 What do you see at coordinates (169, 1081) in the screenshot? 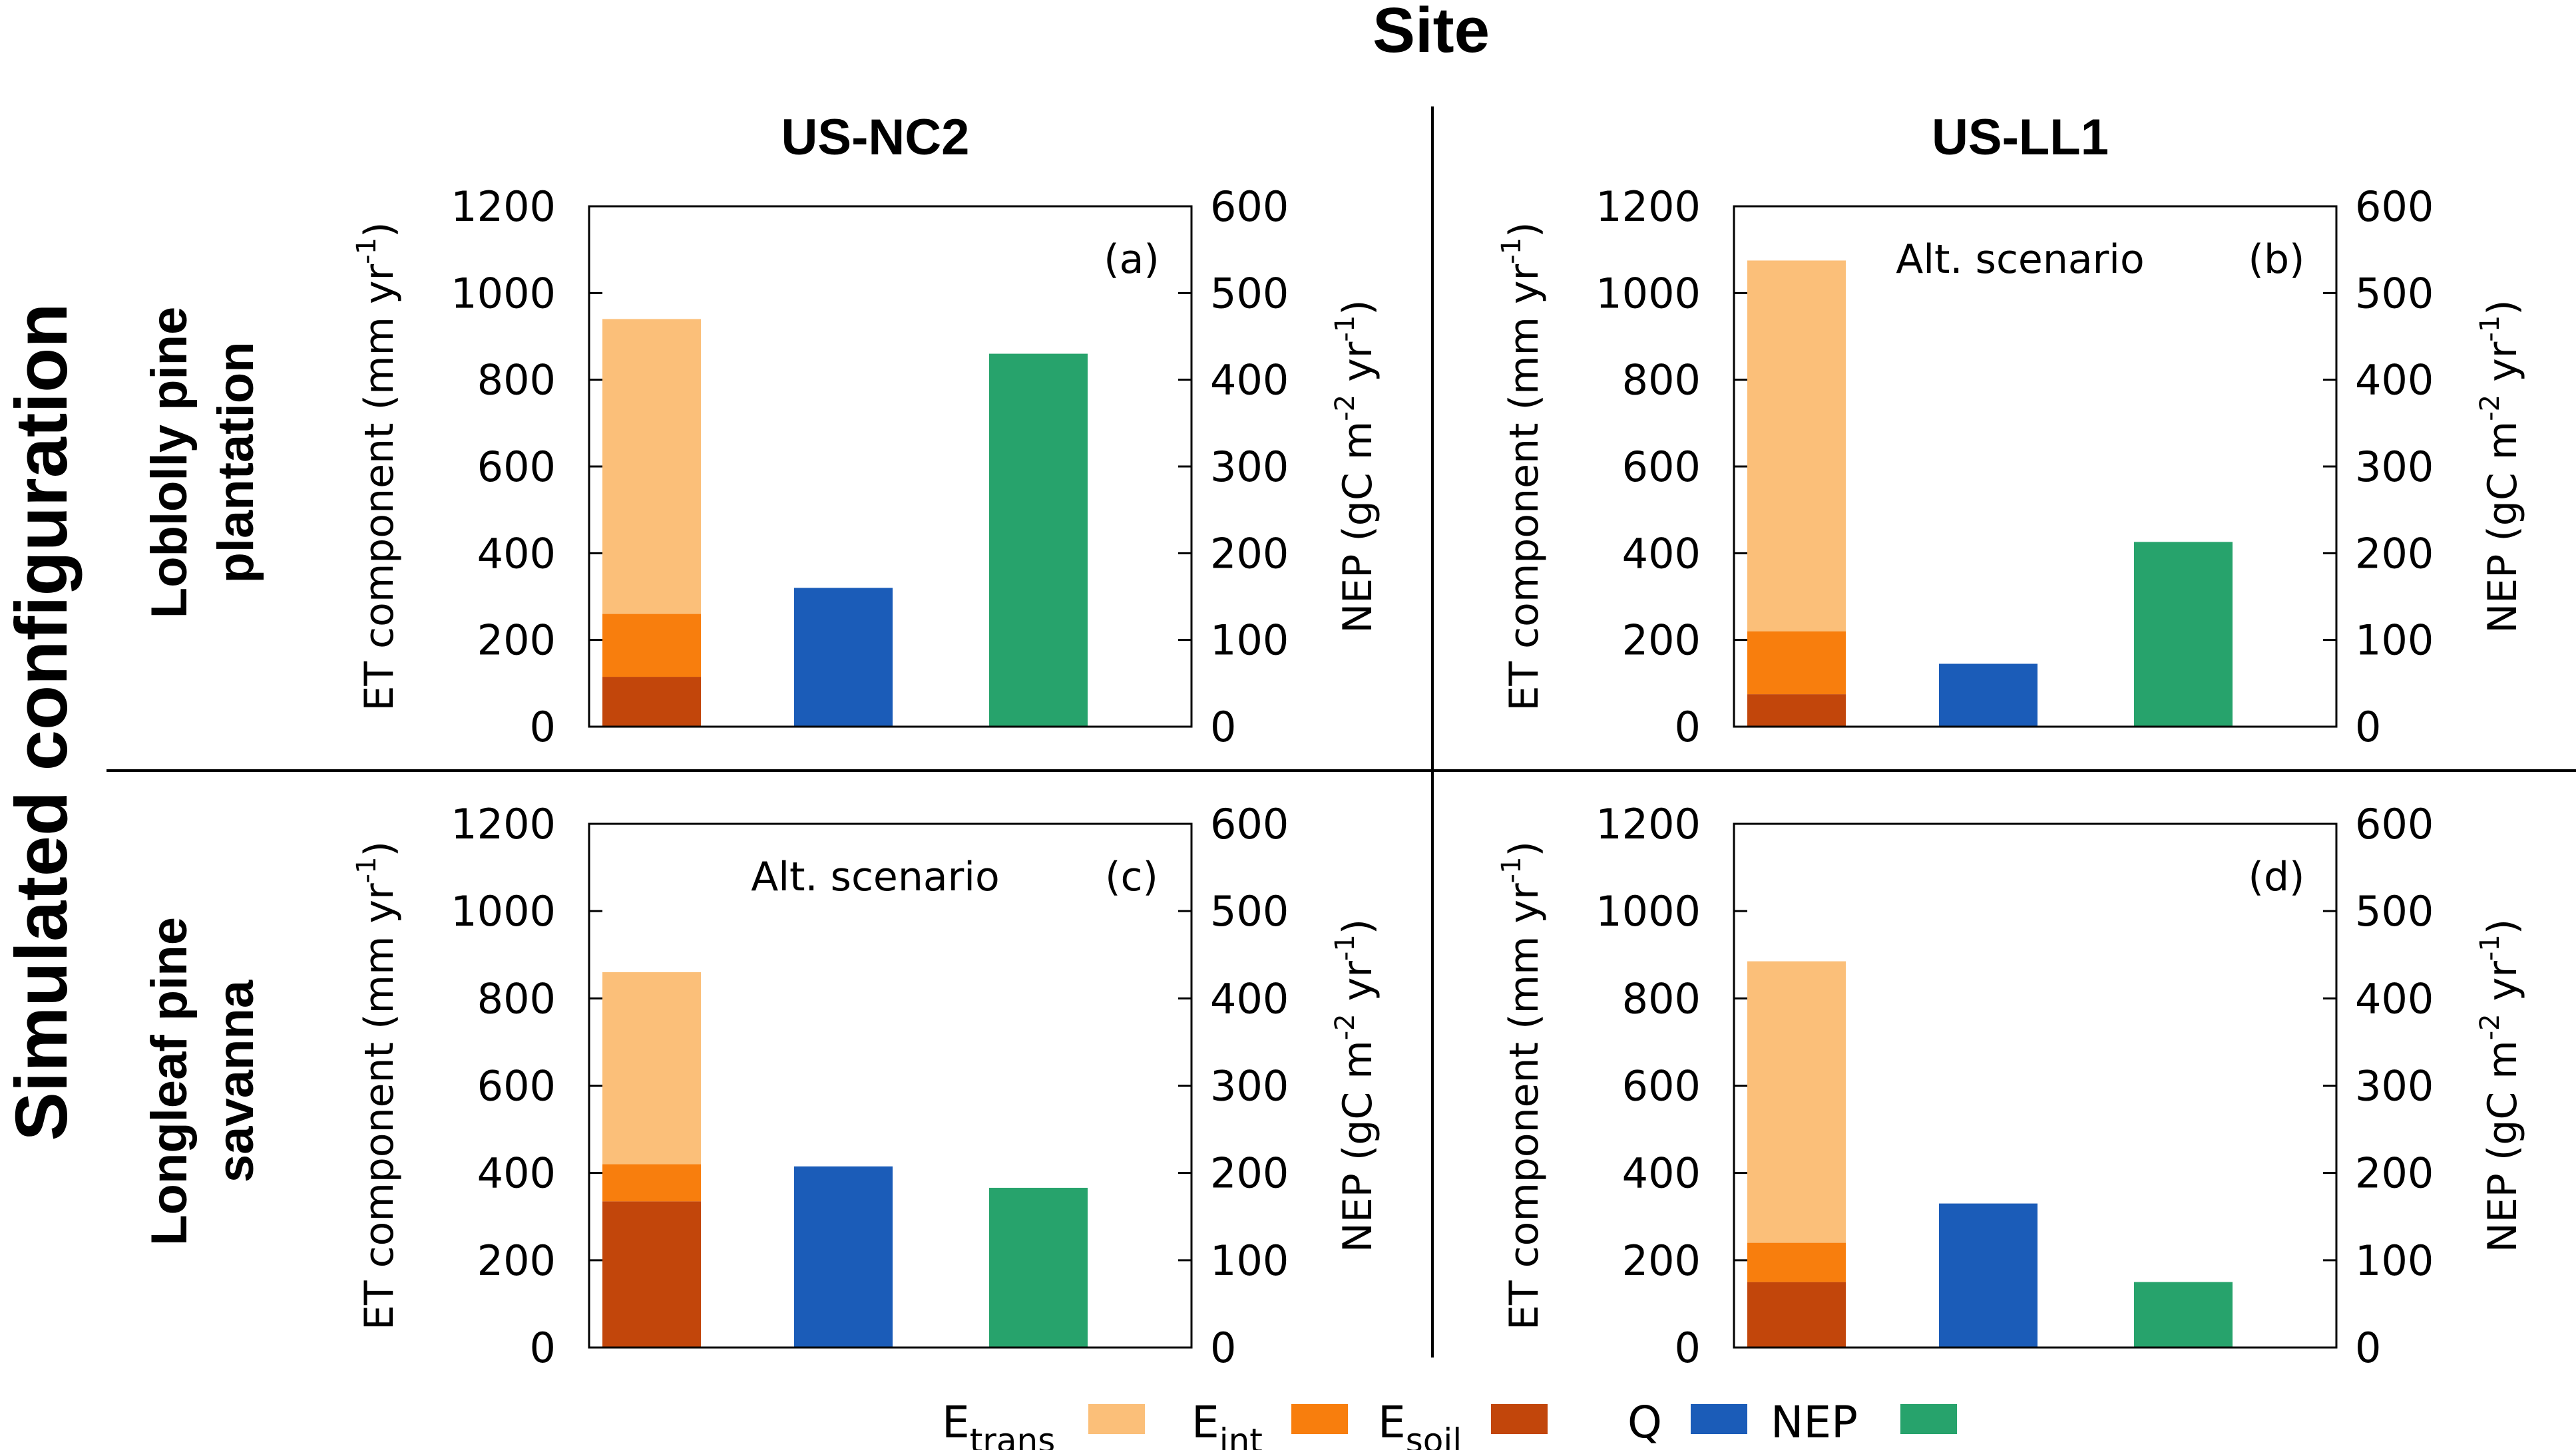
I see `row-title-longleaf-line1: Longleaf pine` at bounding box center [169, 1081].